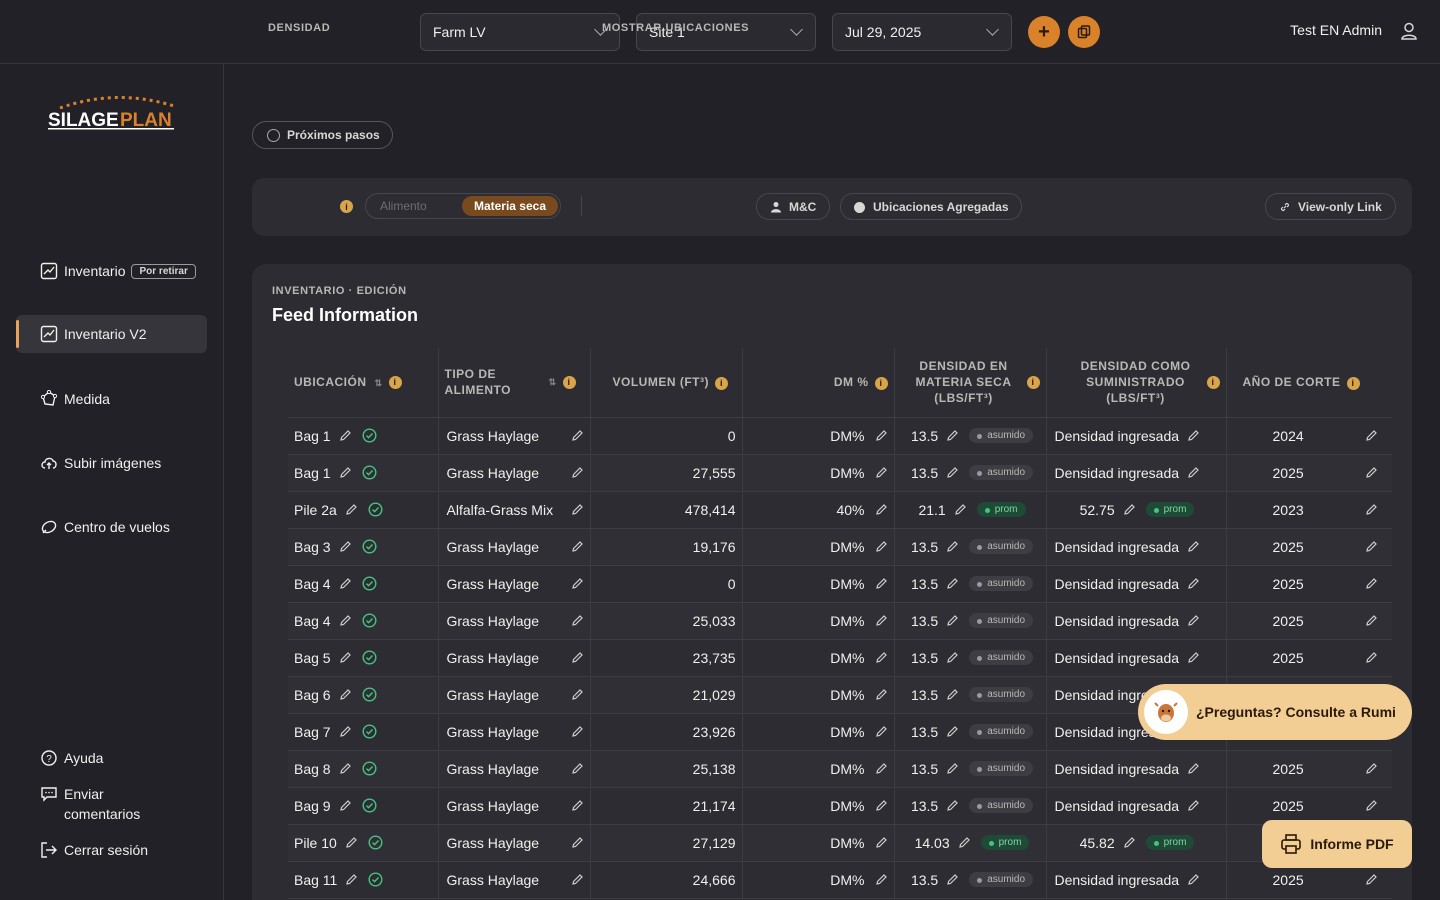  Describe the element at coordinates (726, 32) in the screenshot. I see `site-select: Site 1` at that location.